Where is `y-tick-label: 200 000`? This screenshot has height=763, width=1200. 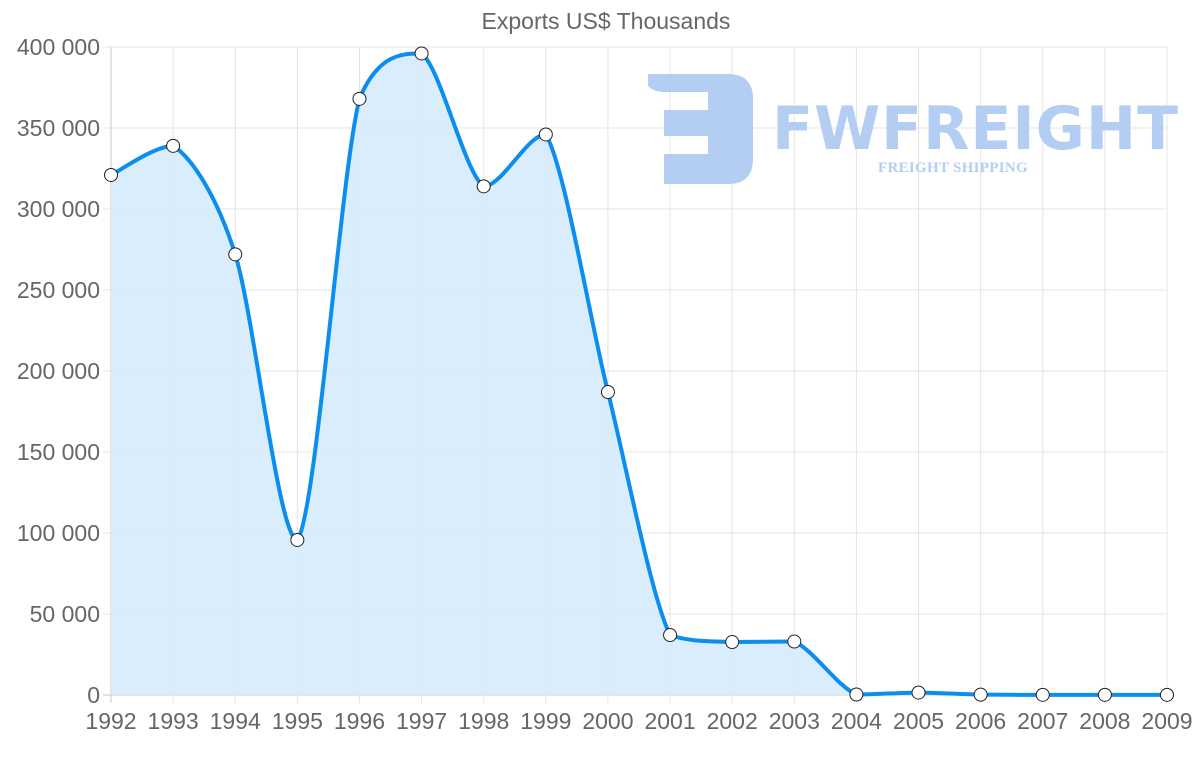 y-tick-label: 200 000 is located at coordinates (58, 371).